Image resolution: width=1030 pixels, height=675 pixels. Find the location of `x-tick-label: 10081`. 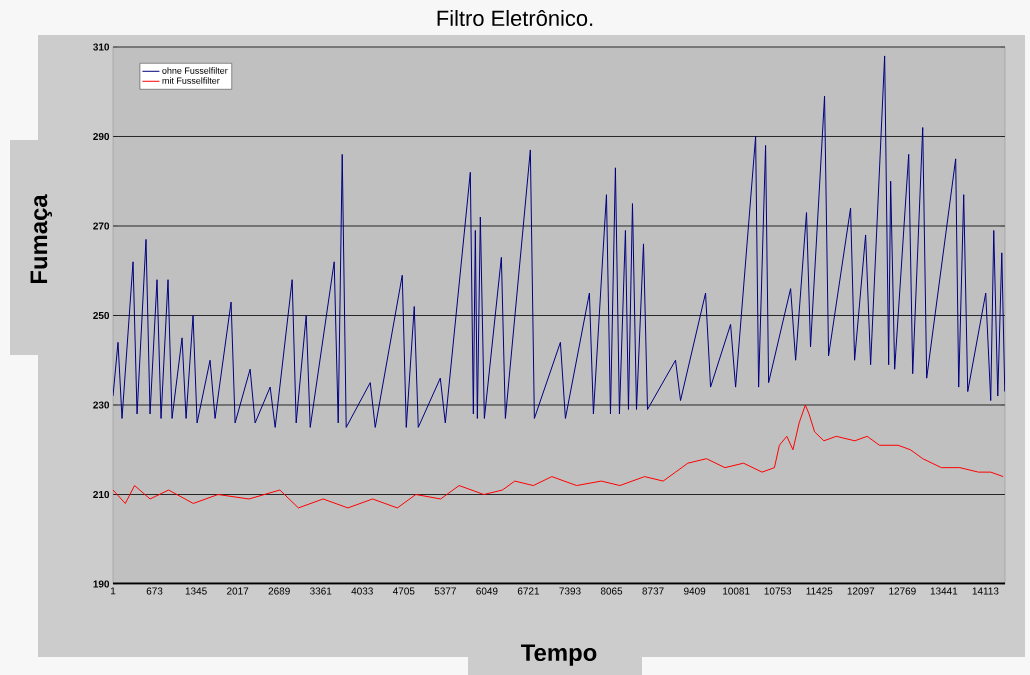

x-tick-label: 10081 is located at coordinates (736, 591).